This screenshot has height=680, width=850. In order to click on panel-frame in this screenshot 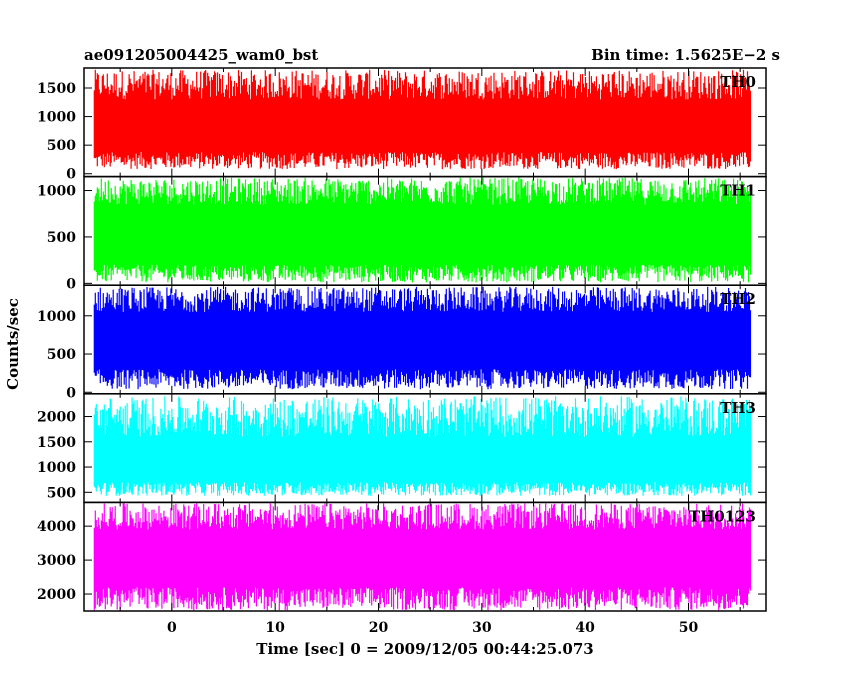, I will do `click(425, 556)`.